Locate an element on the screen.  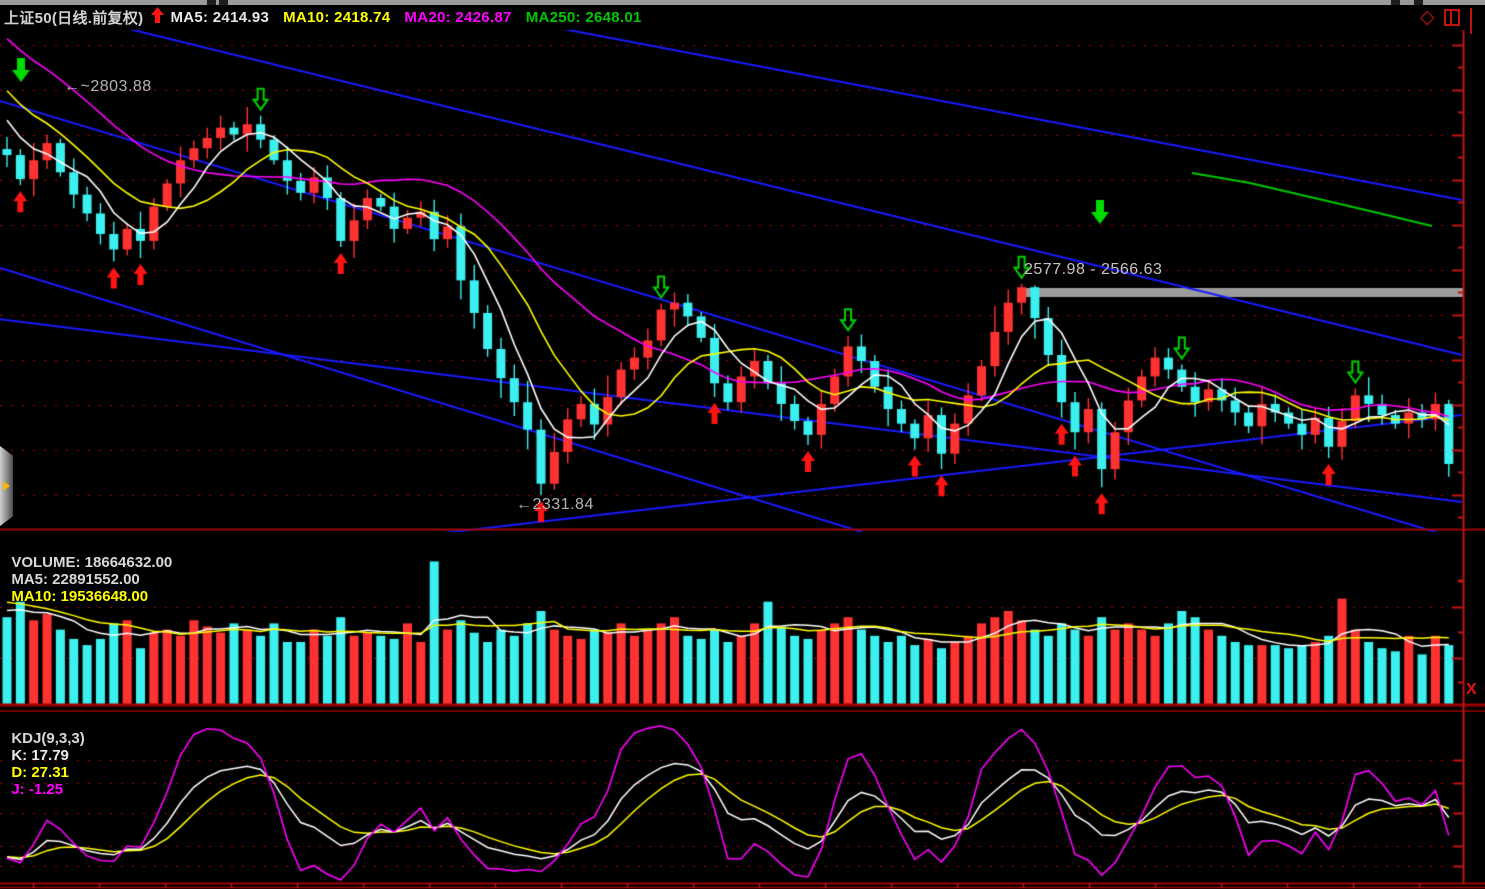
window-divider-bar is located at coordinates (1471, 21).